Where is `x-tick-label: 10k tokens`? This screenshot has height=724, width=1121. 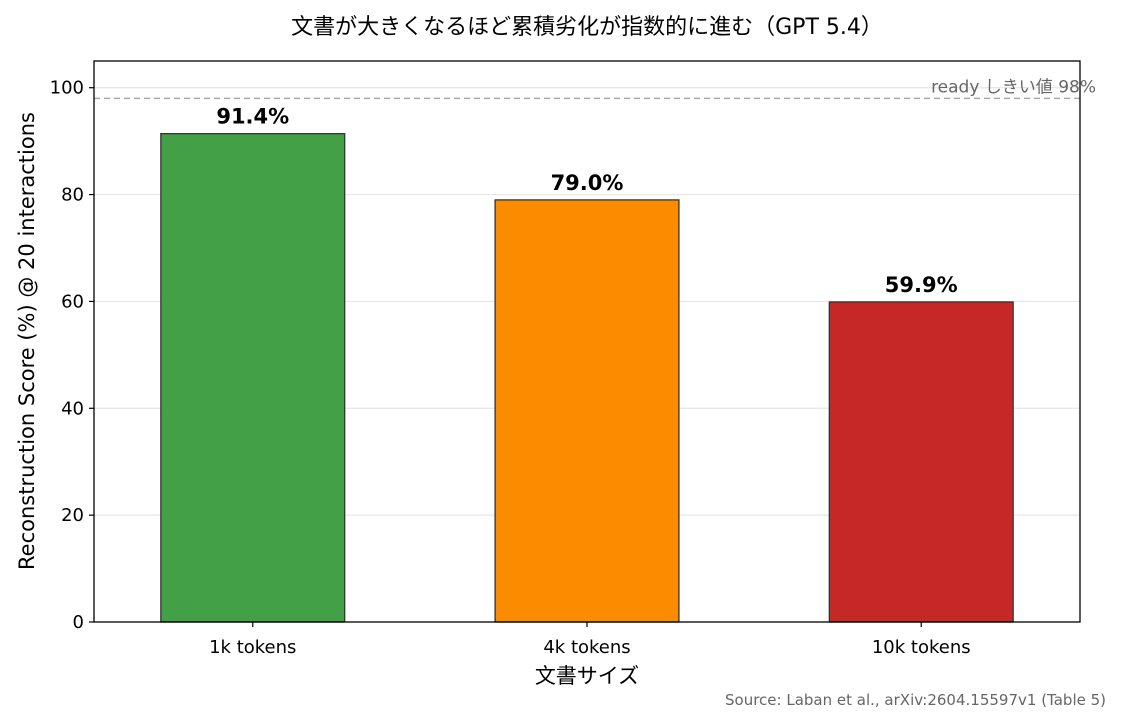
x-tick-label: 10k tokens is located at coordinates (921, 647).